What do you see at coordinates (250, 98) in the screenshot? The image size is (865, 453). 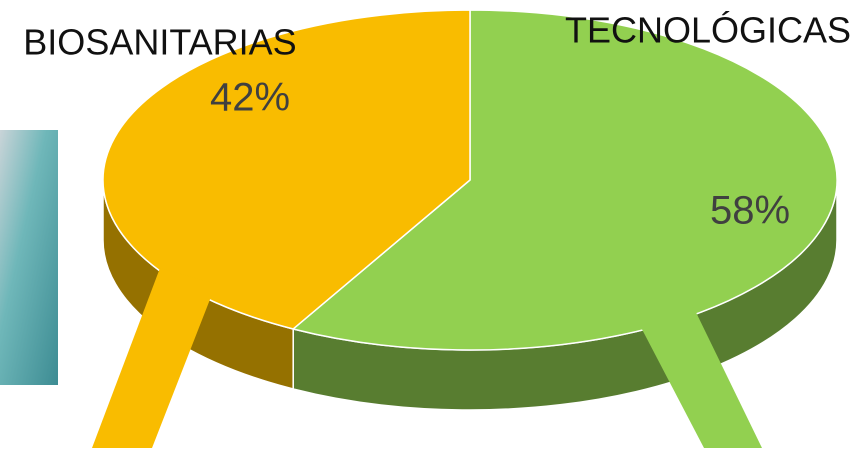 I see `value-label: 42%` at bounding box center [250, 98].